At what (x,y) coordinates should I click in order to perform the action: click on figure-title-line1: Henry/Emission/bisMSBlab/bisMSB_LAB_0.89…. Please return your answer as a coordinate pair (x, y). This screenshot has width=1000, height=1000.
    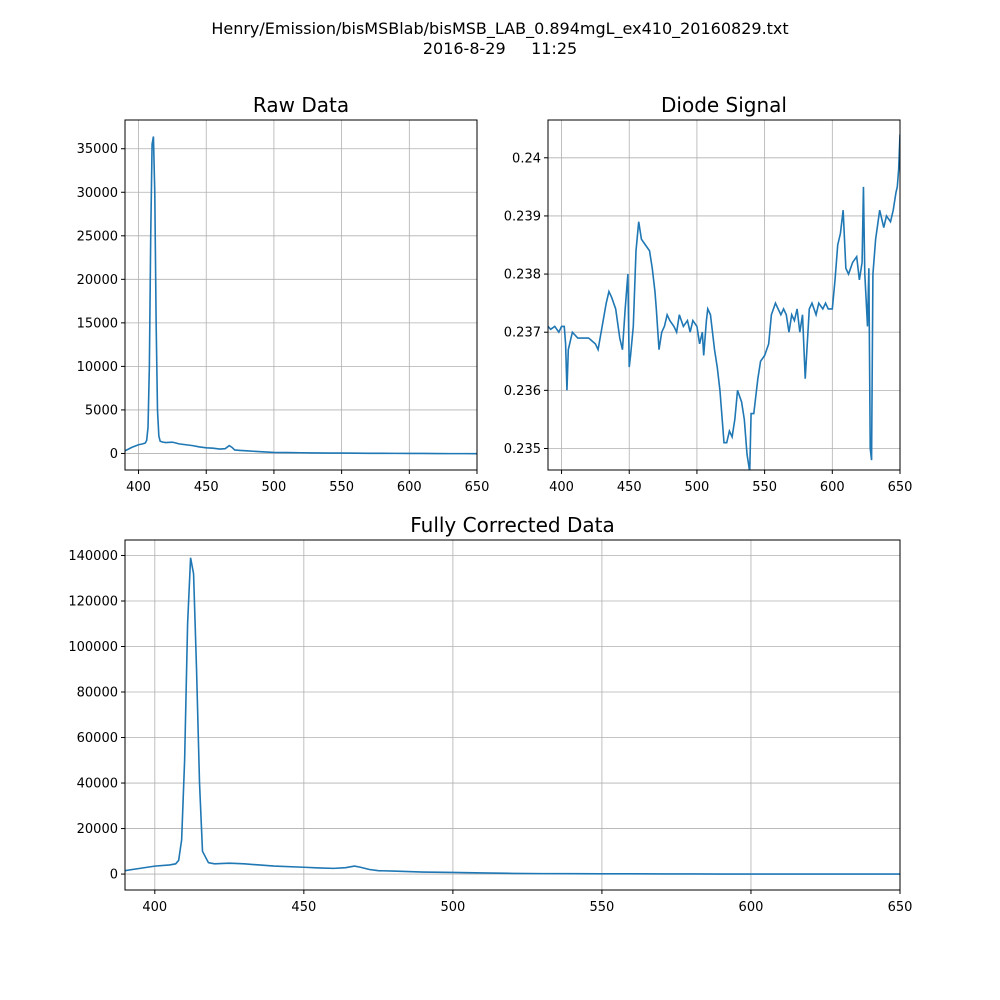
    Looking at the image, I should click on (500, 28).